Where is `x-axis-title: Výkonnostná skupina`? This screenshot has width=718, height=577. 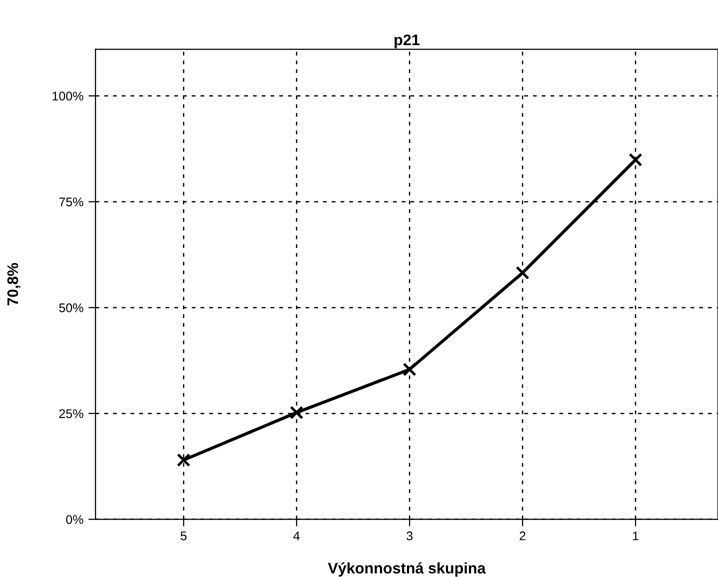 x-axis-title: Výkonnostná skupina is located at coordinates (407, 569).